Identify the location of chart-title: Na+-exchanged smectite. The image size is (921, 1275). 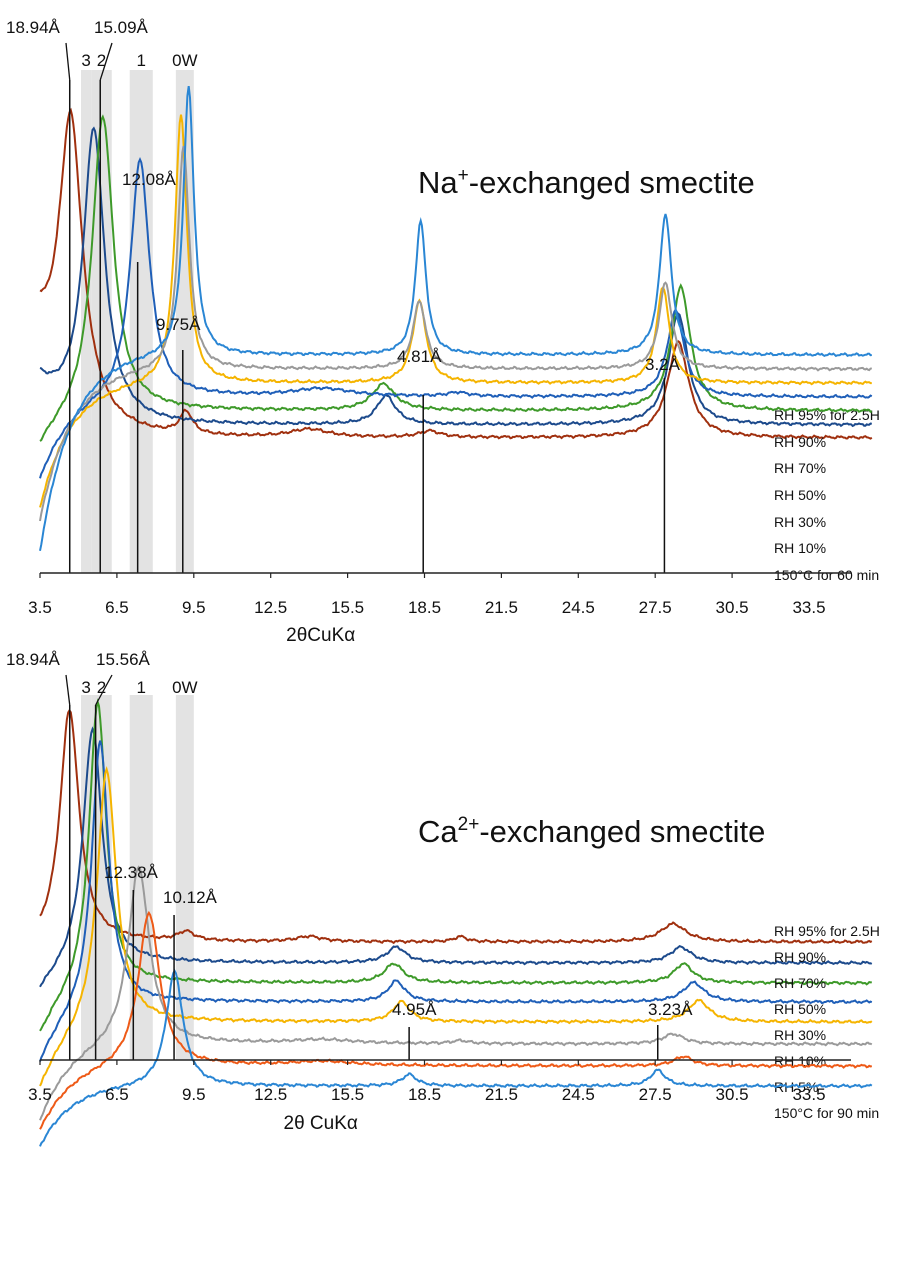
(586, 182).